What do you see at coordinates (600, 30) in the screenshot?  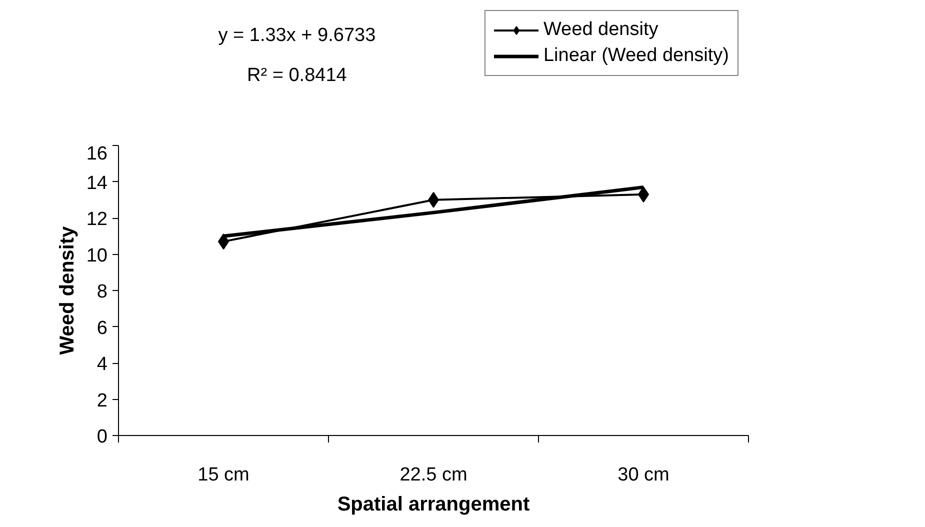 I see `legend-label: Weed density` at bounding box center [600, 30].